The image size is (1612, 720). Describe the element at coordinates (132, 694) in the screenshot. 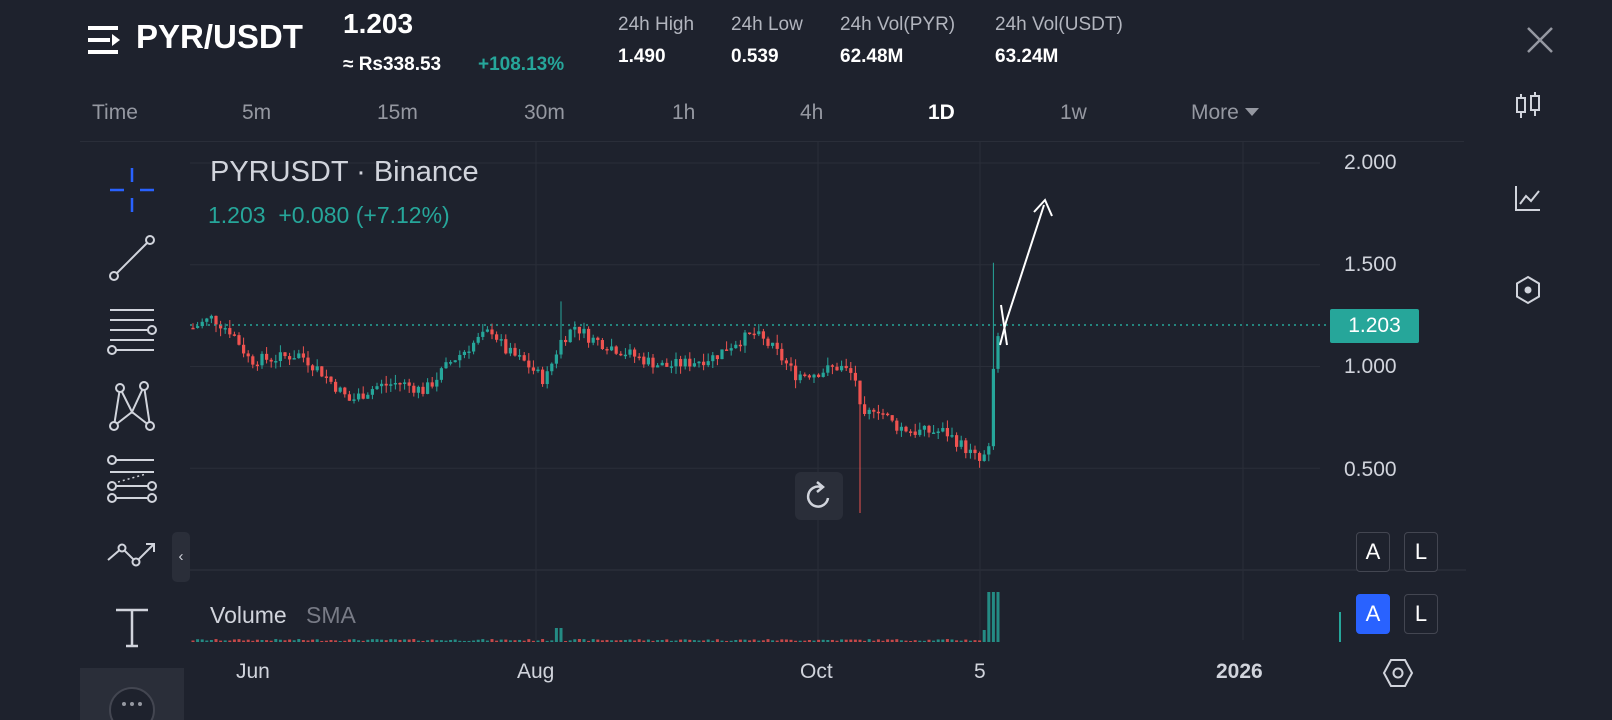

I see `more-tools-panel` at that location.